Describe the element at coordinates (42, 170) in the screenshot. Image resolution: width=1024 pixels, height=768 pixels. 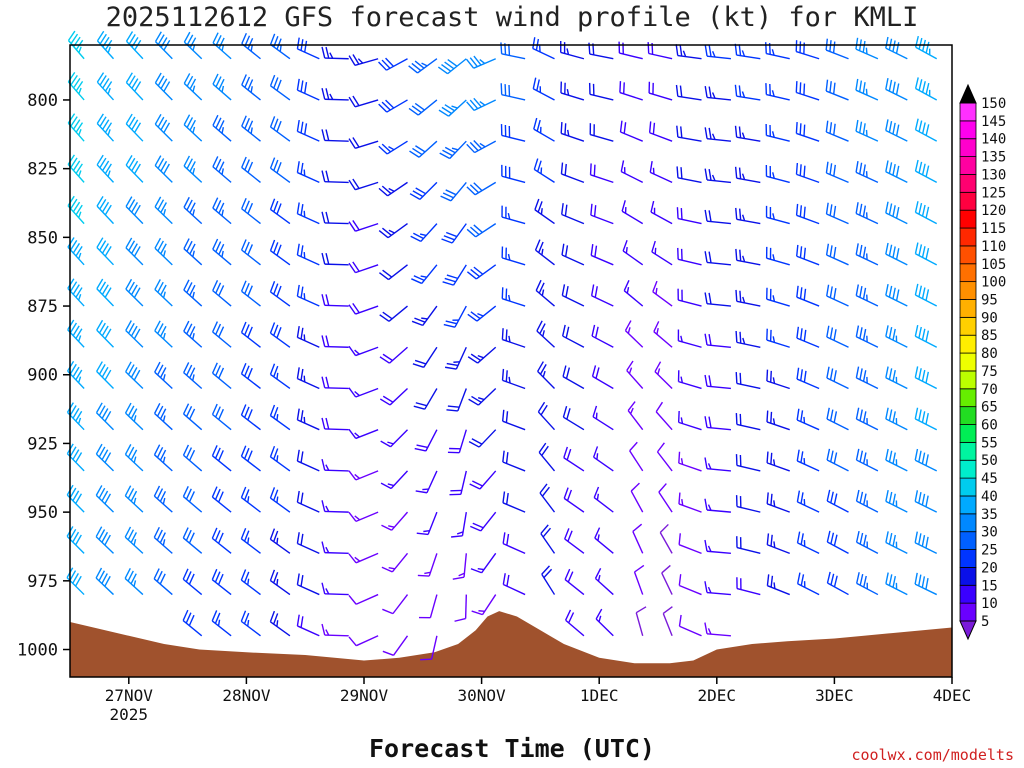
I see `y-tick-label: 825` at that location.